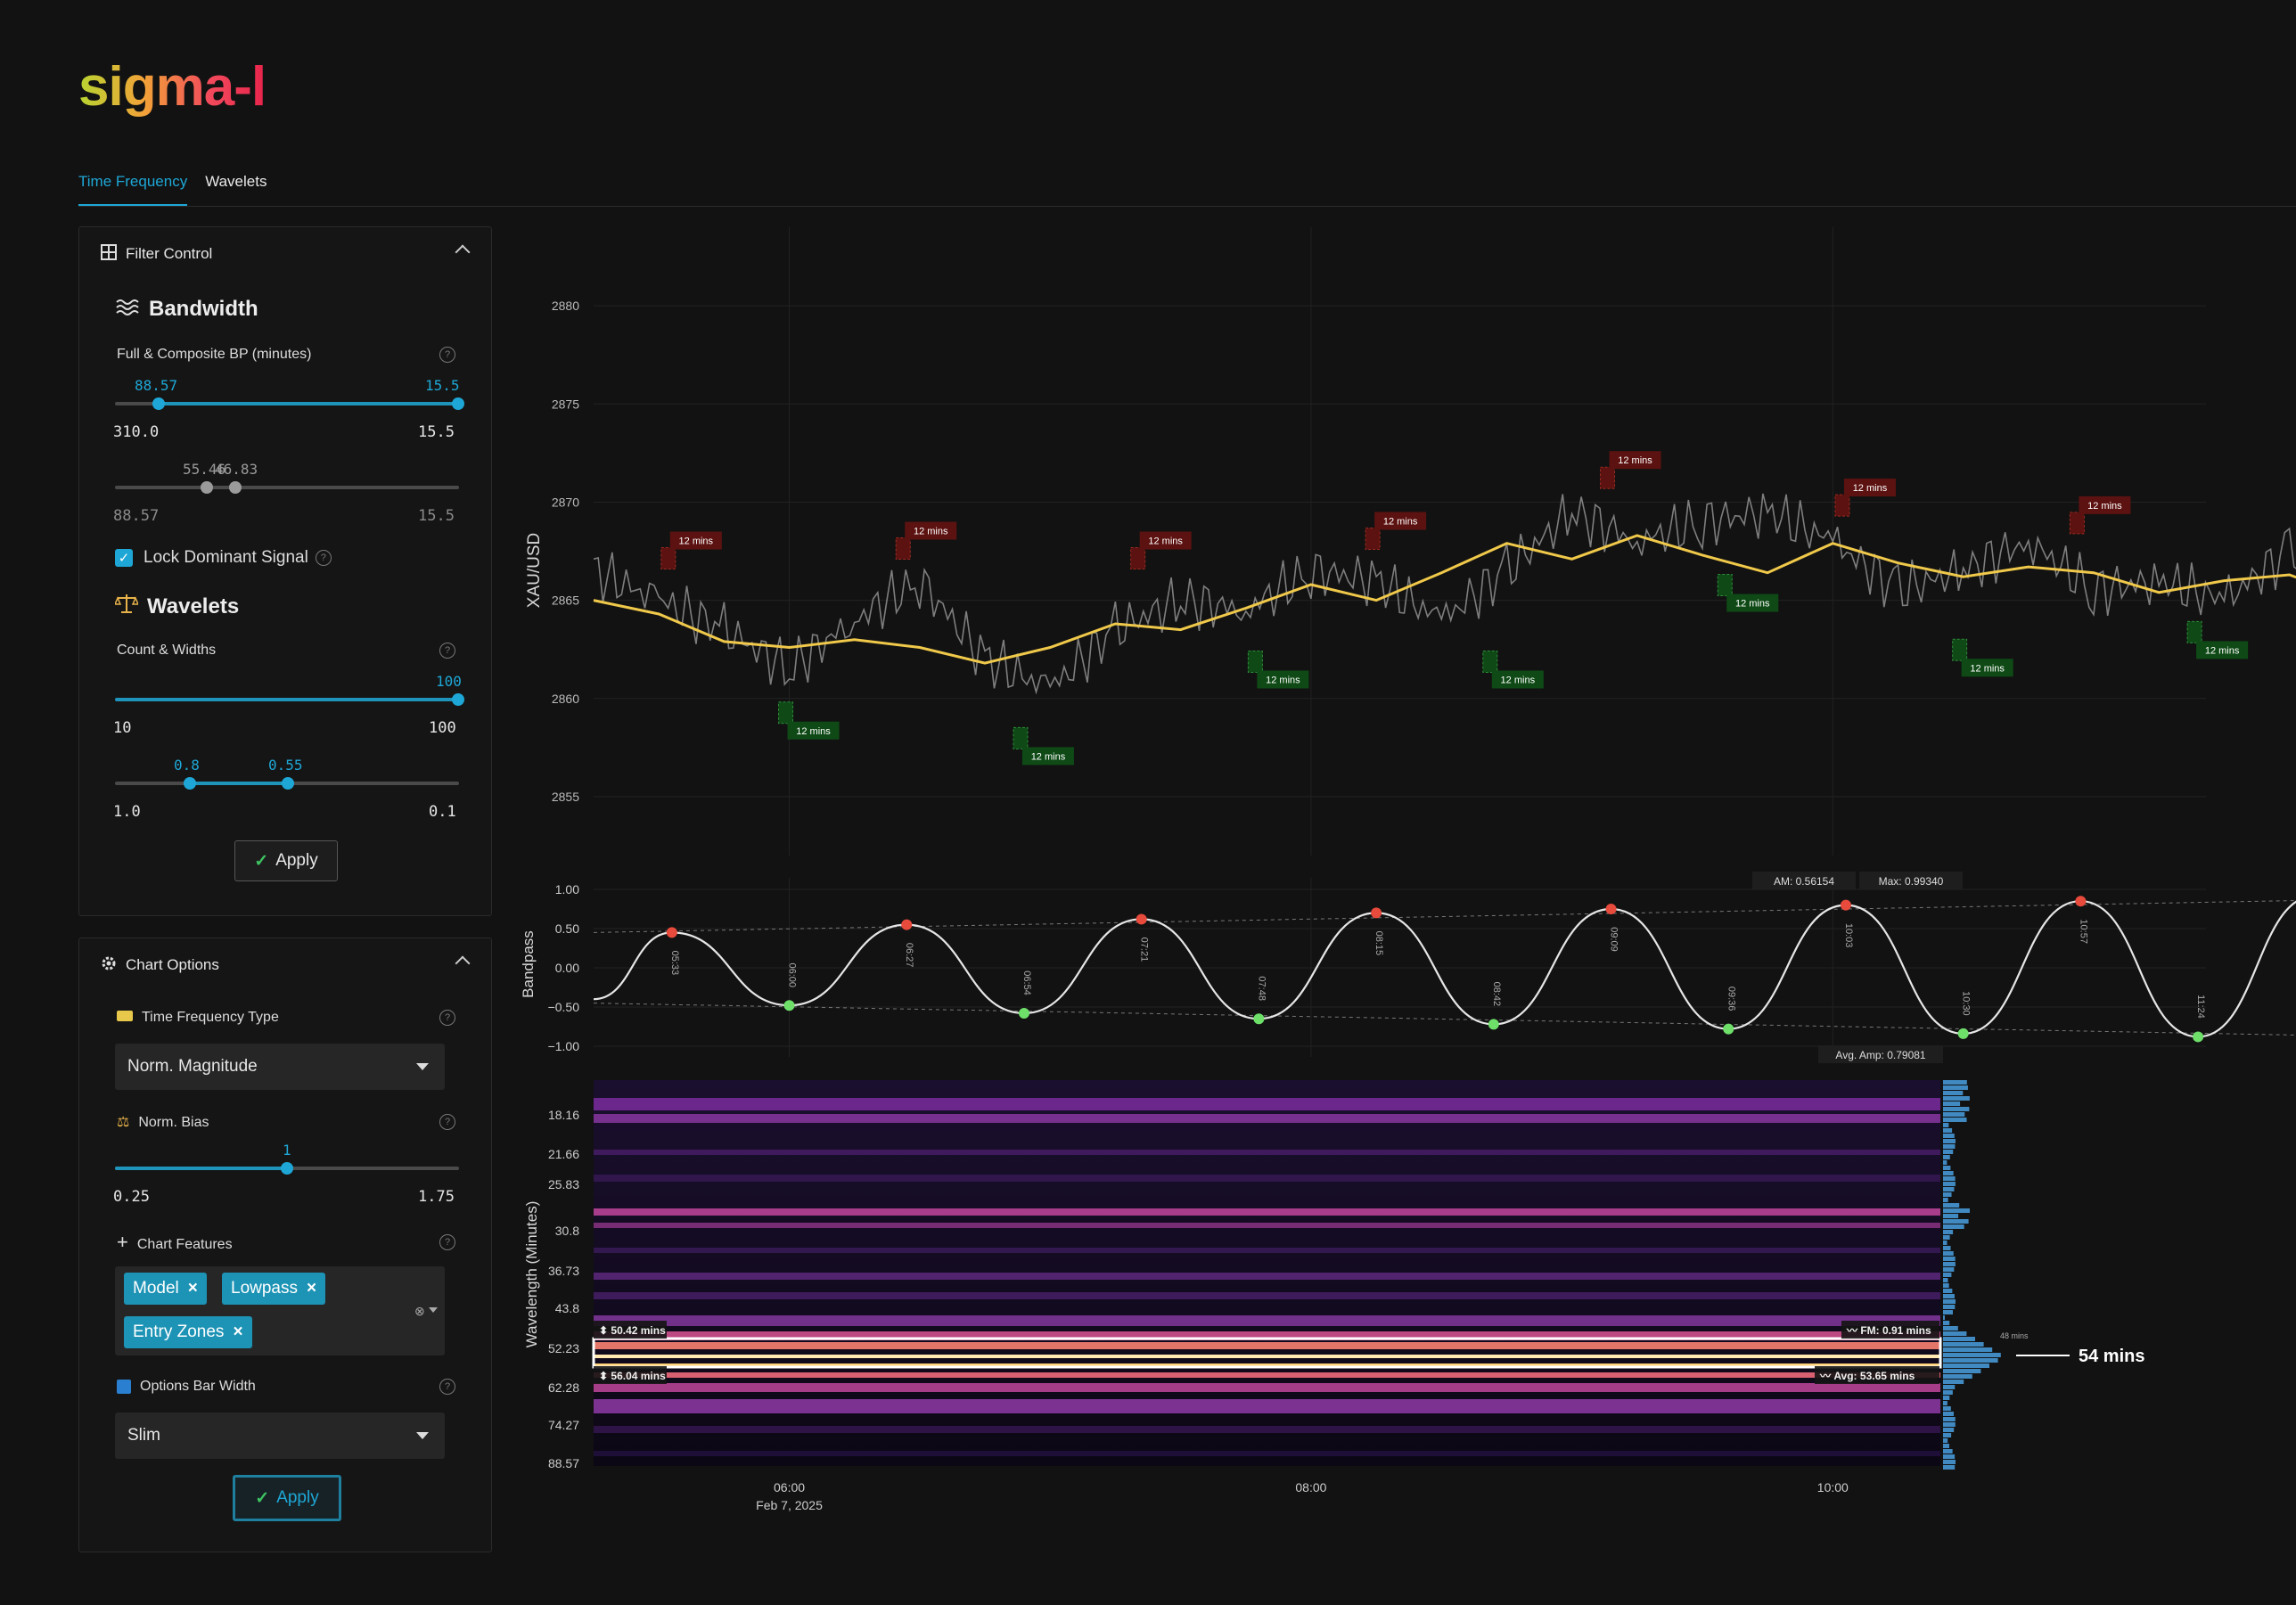 This screenshot has width=2296, height=1605. I want to click on peak-bubble: 12 mins, so click(1865, 498).